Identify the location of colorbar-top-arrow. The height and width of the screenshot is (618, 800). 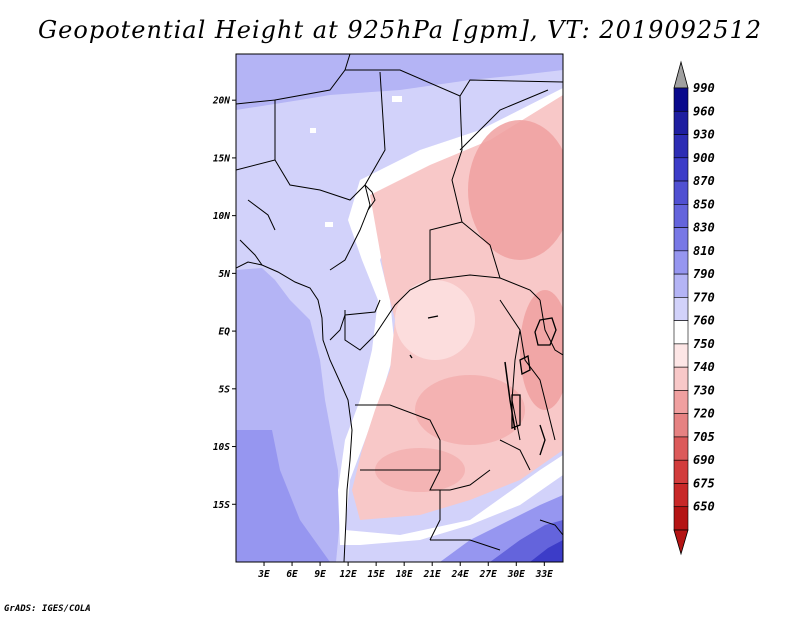
(681, 74).